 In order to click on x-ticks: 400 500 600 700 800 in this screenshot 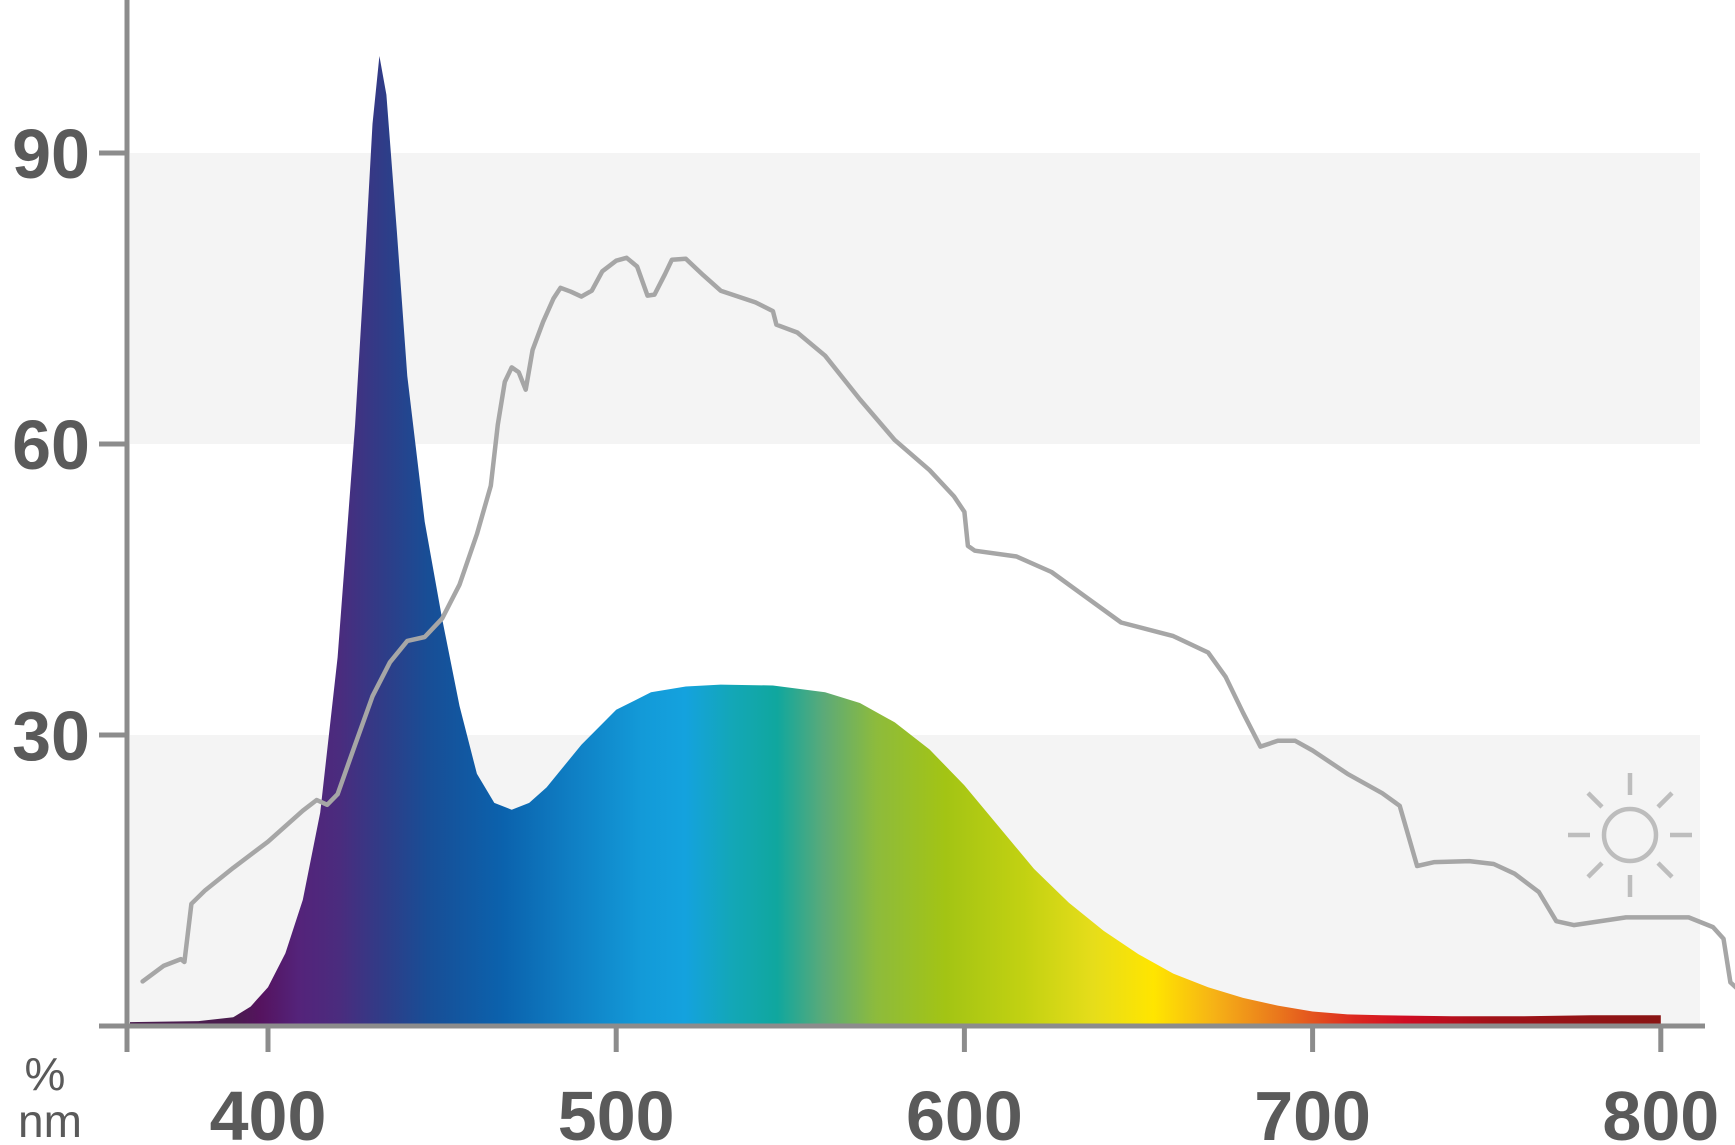, I will do `click(921, 1085)`.